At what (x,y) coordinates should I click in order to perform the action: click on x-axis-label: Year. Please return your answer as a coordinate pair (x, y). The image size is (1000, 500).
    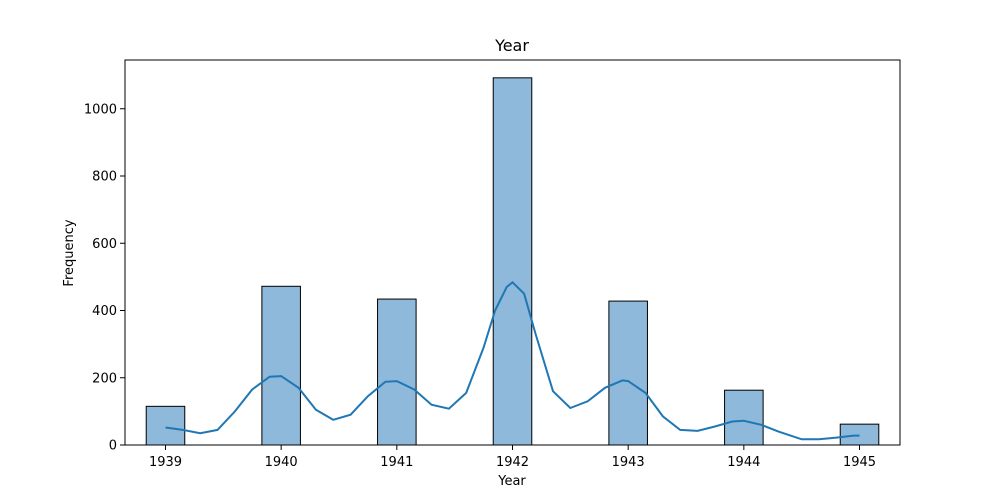
    Looking at the image, I should click on (511, 481).